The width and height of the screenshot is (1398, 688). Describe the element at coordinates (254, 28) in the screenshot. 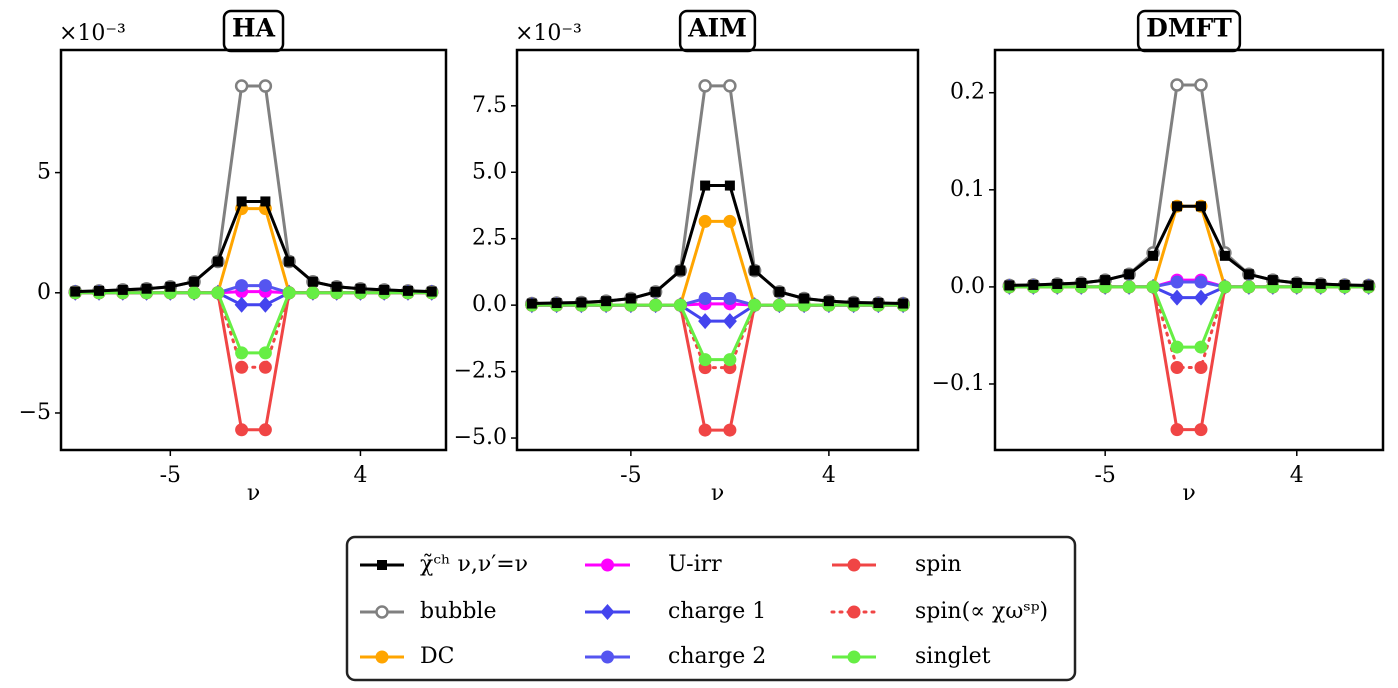

I see `panel-title: HA` at that location.